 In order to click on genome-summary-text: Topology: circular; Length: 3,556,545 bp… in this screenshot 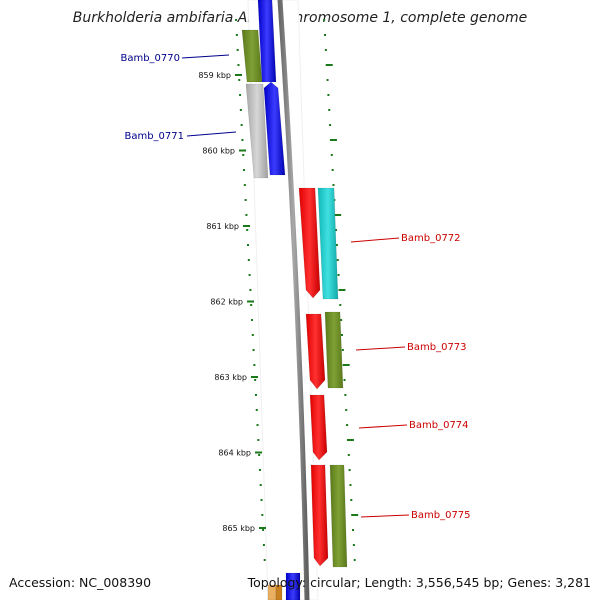, I will do `click(419, 582)`.